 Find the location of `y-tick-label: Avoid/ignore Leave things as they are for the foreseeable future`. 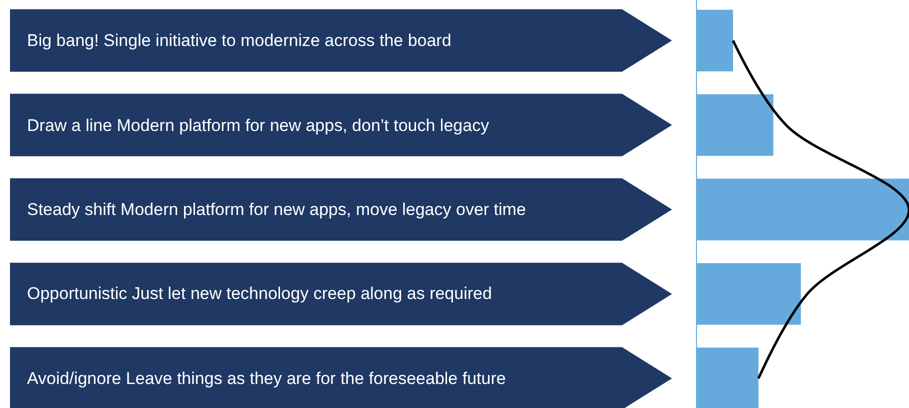

y-tick-label: Avoid/ignore Leave things as they are for the foreseeable future is located at coordinates (266, 378).